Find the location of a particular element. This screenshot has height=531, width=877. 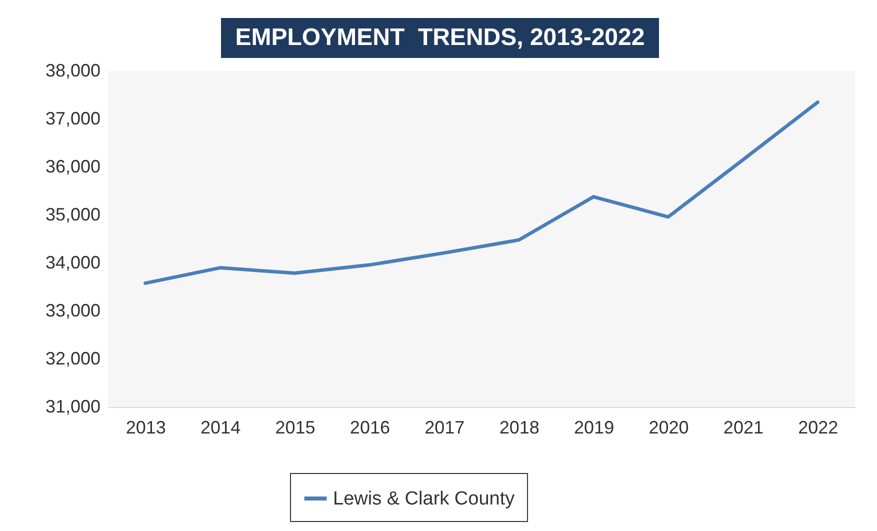

x-tick-label: 2014 is located at coordinates (220, 428).